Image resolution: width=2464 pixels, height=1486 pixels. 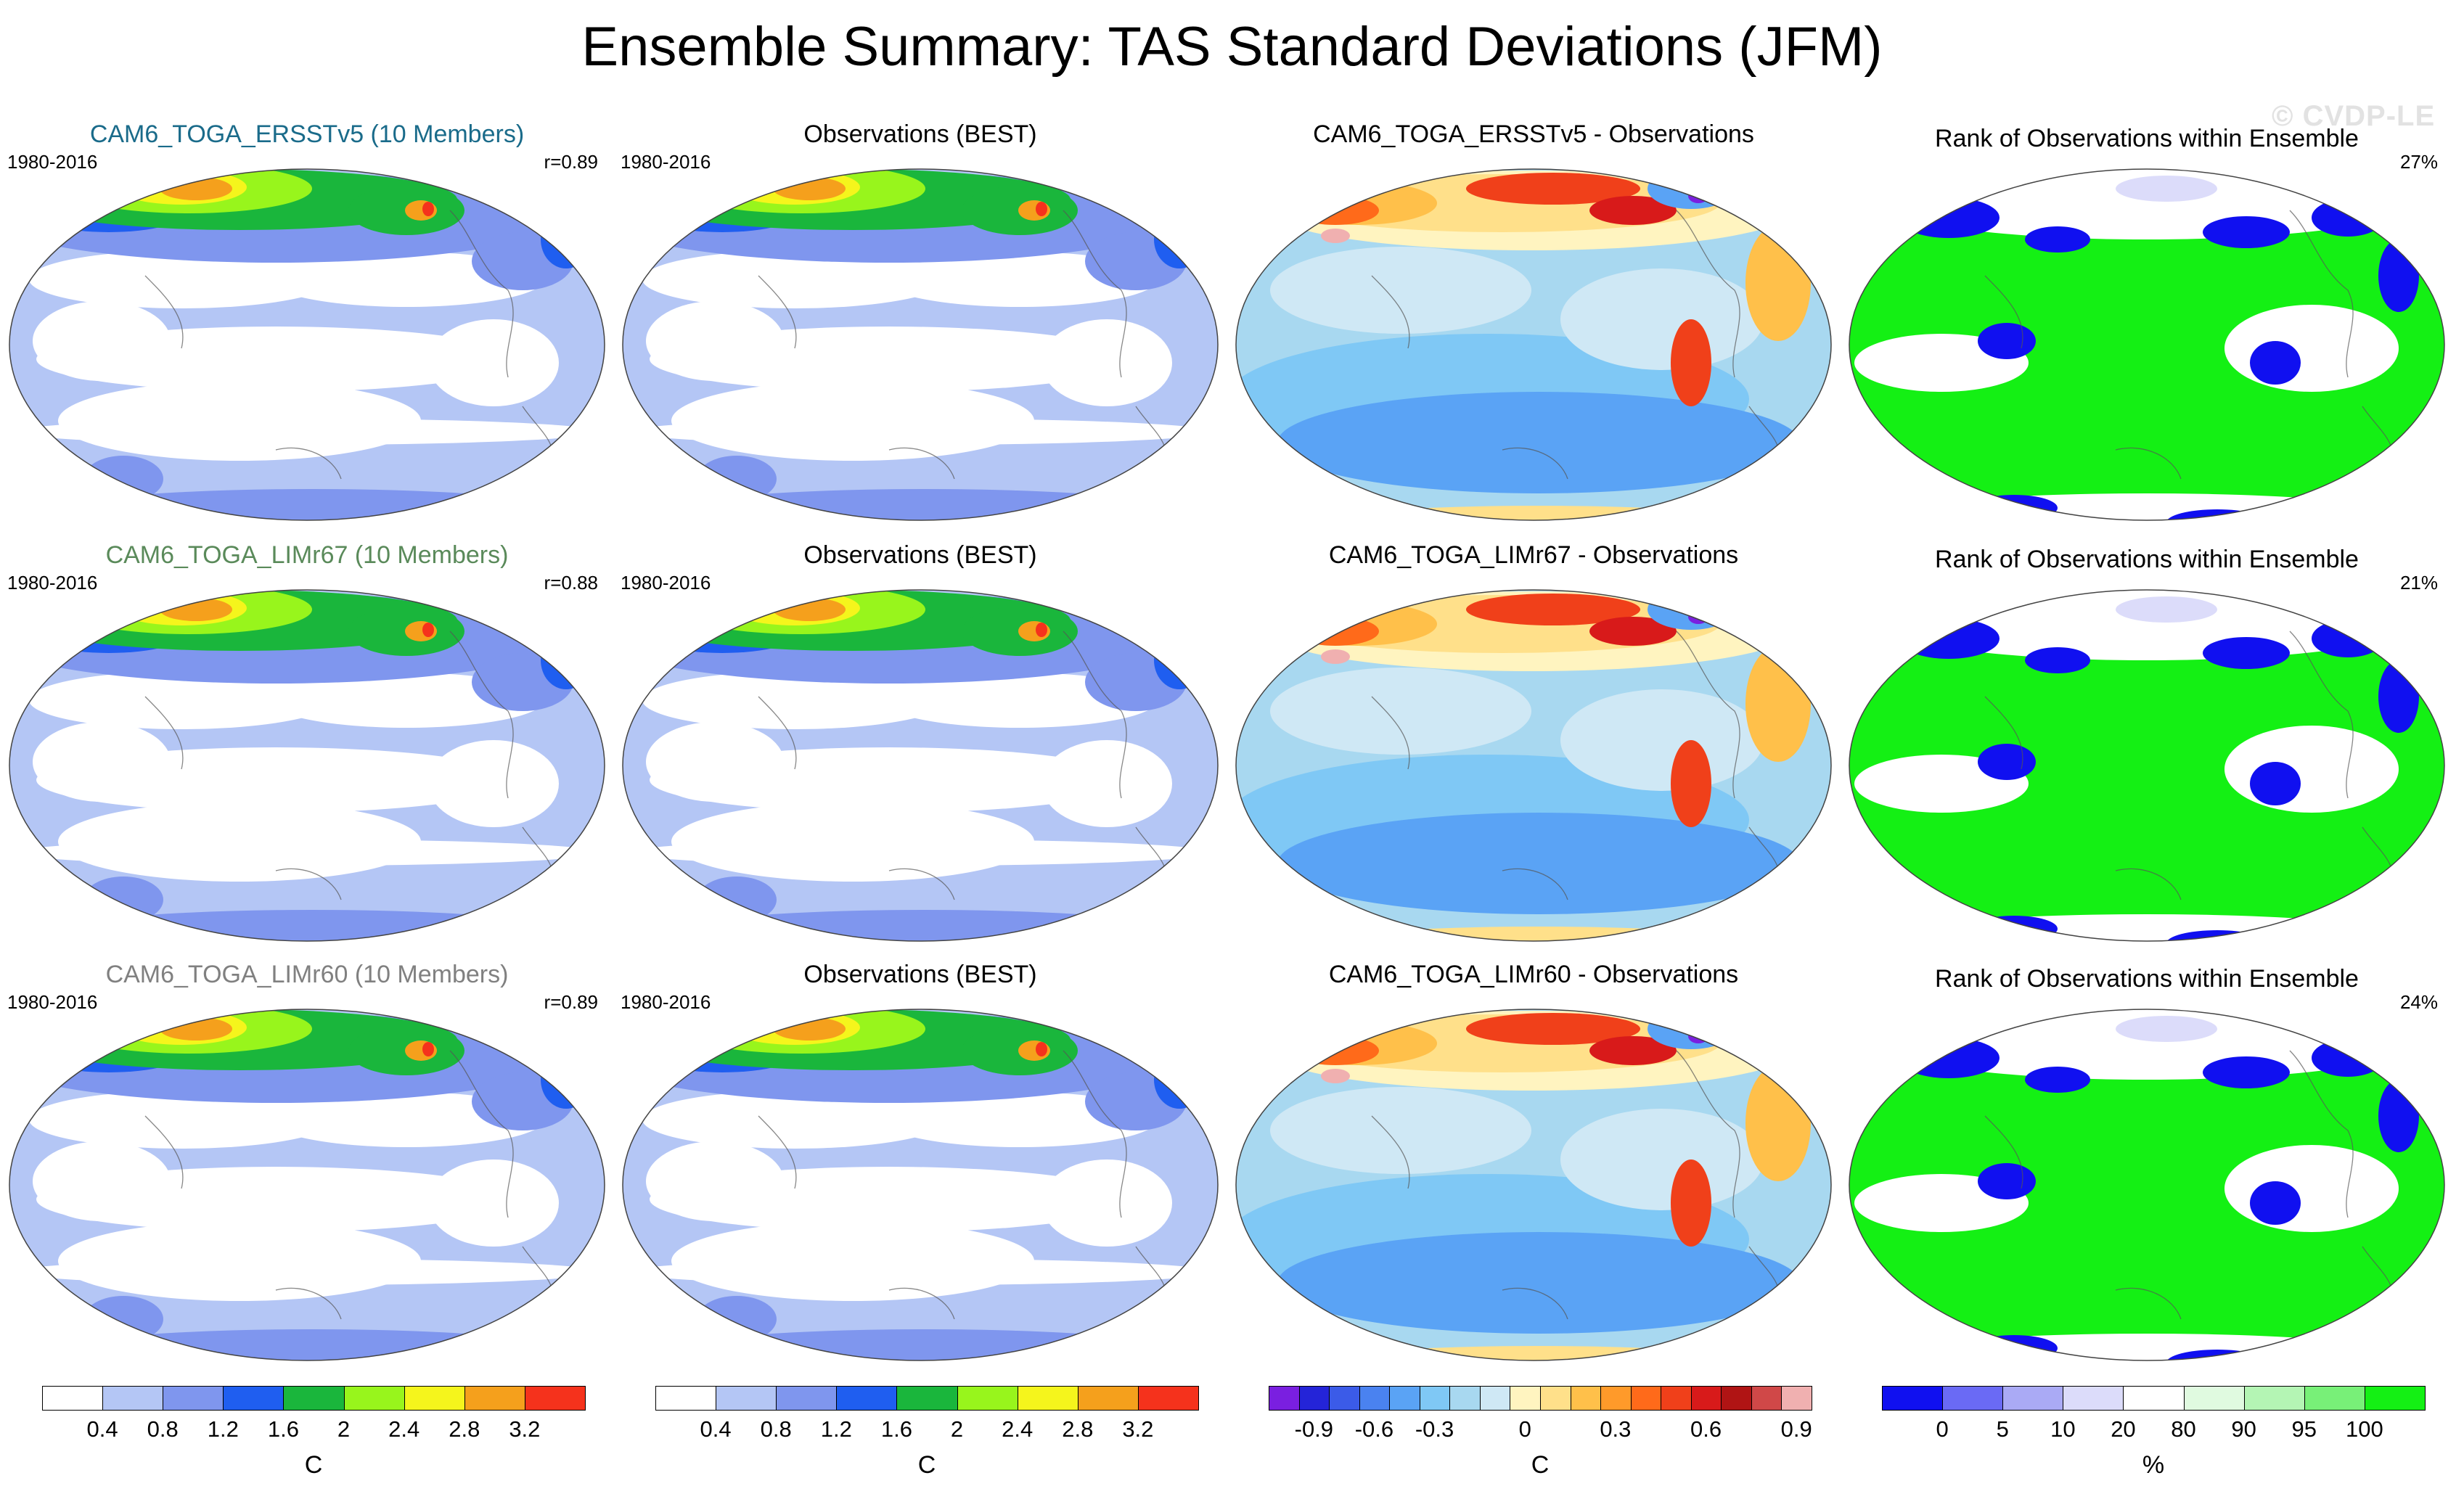 I want to click on panel-r1-diff: CAM6_TOGA_ERSSTv5 - Observations, so click(x=1534, y=311).